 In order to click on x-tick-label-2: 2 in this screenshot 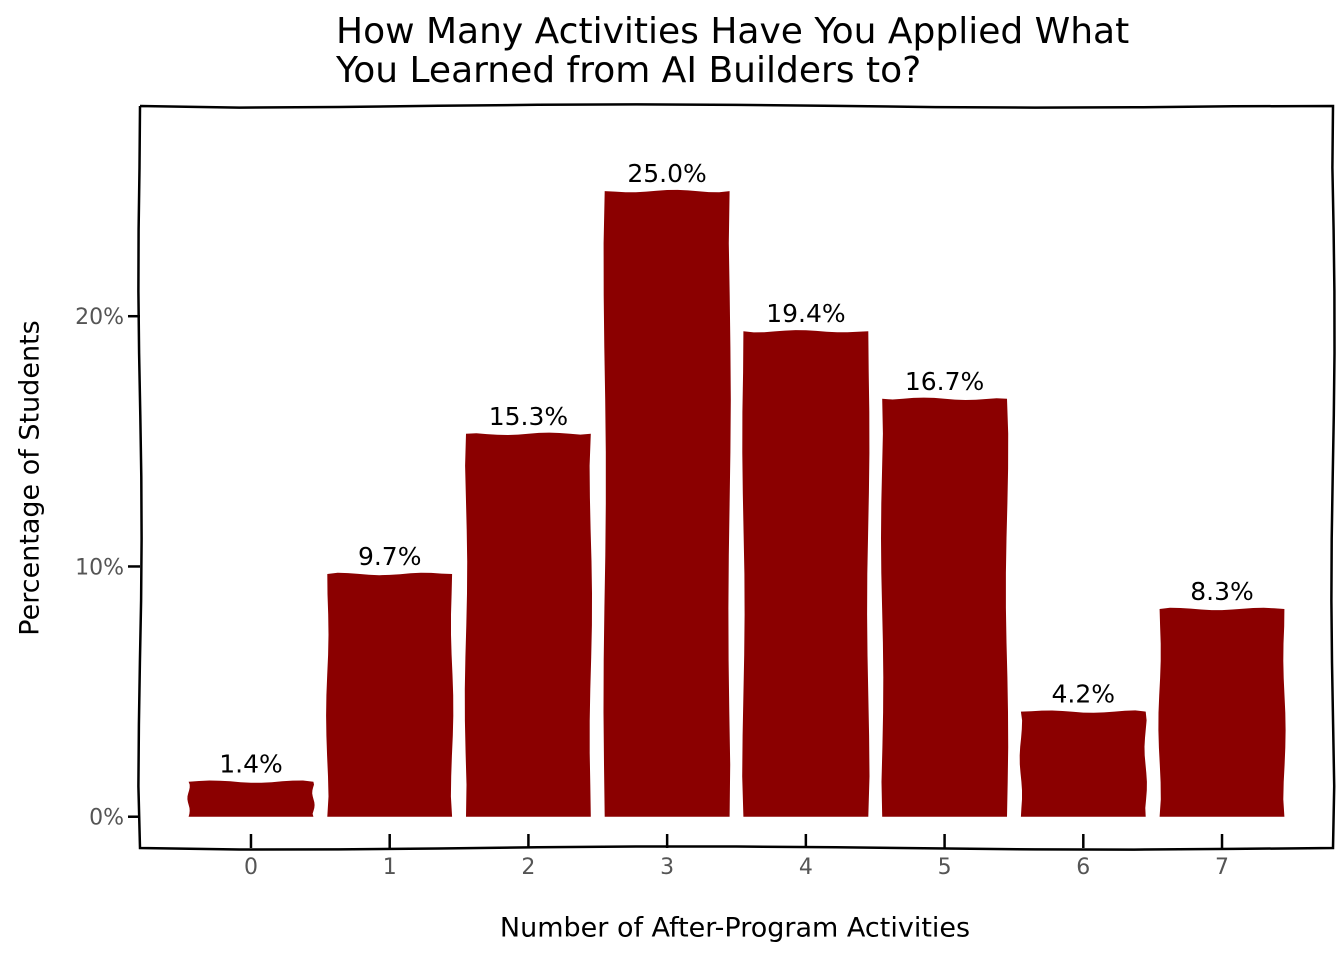, I will do `click(528, 867)`.